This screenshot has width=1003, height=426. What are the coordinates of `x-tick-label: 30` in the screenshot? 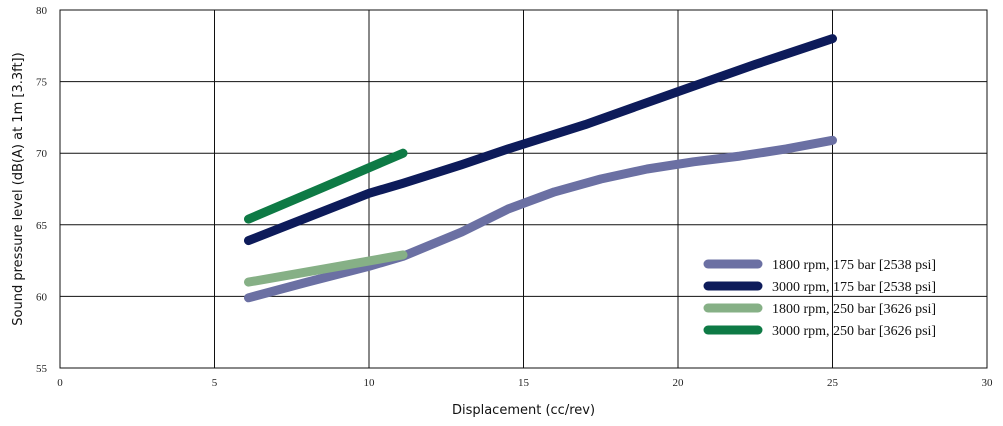 It's located at (988, 383).